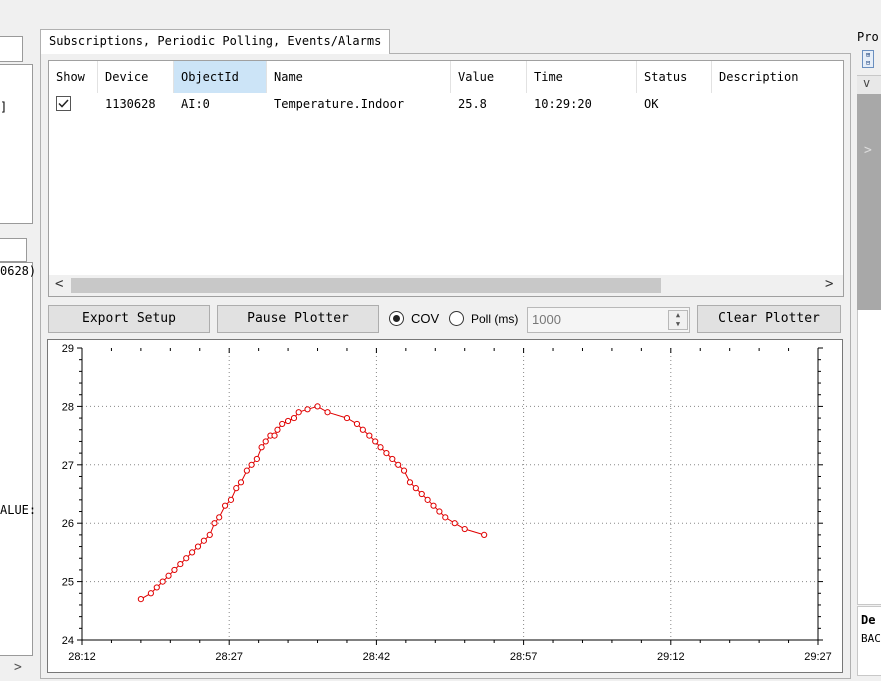 The image size is (881, 681). What do you see at coordinates (495, 319) in the screenshot?
I see `poll-label: Poll (ms)` at bounding box center [495, 319].